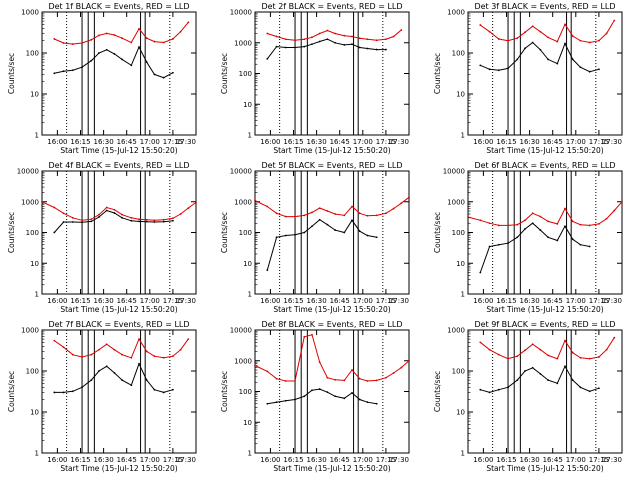 This screenshot has width=640, height=484. I want to click on chart-title: Det 9f BLACK = Events, RED = LLD, so click(544, 324).